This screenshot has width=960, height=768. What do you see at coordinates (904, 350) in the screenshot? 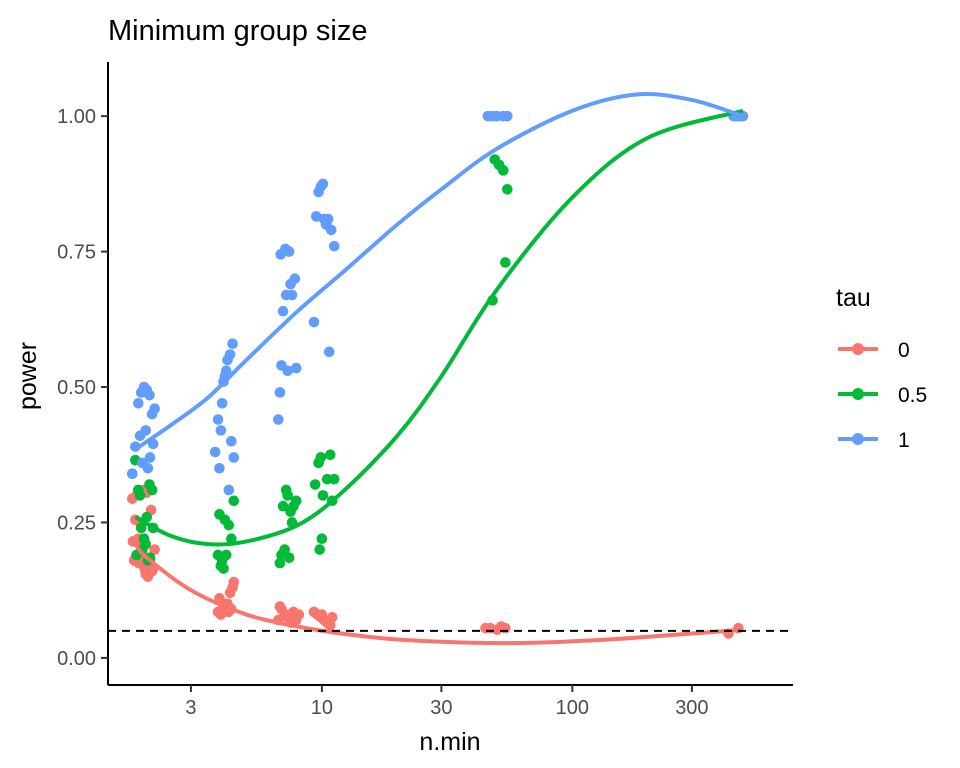
I see `legend-label: 0` at bounding box center [904, 350].